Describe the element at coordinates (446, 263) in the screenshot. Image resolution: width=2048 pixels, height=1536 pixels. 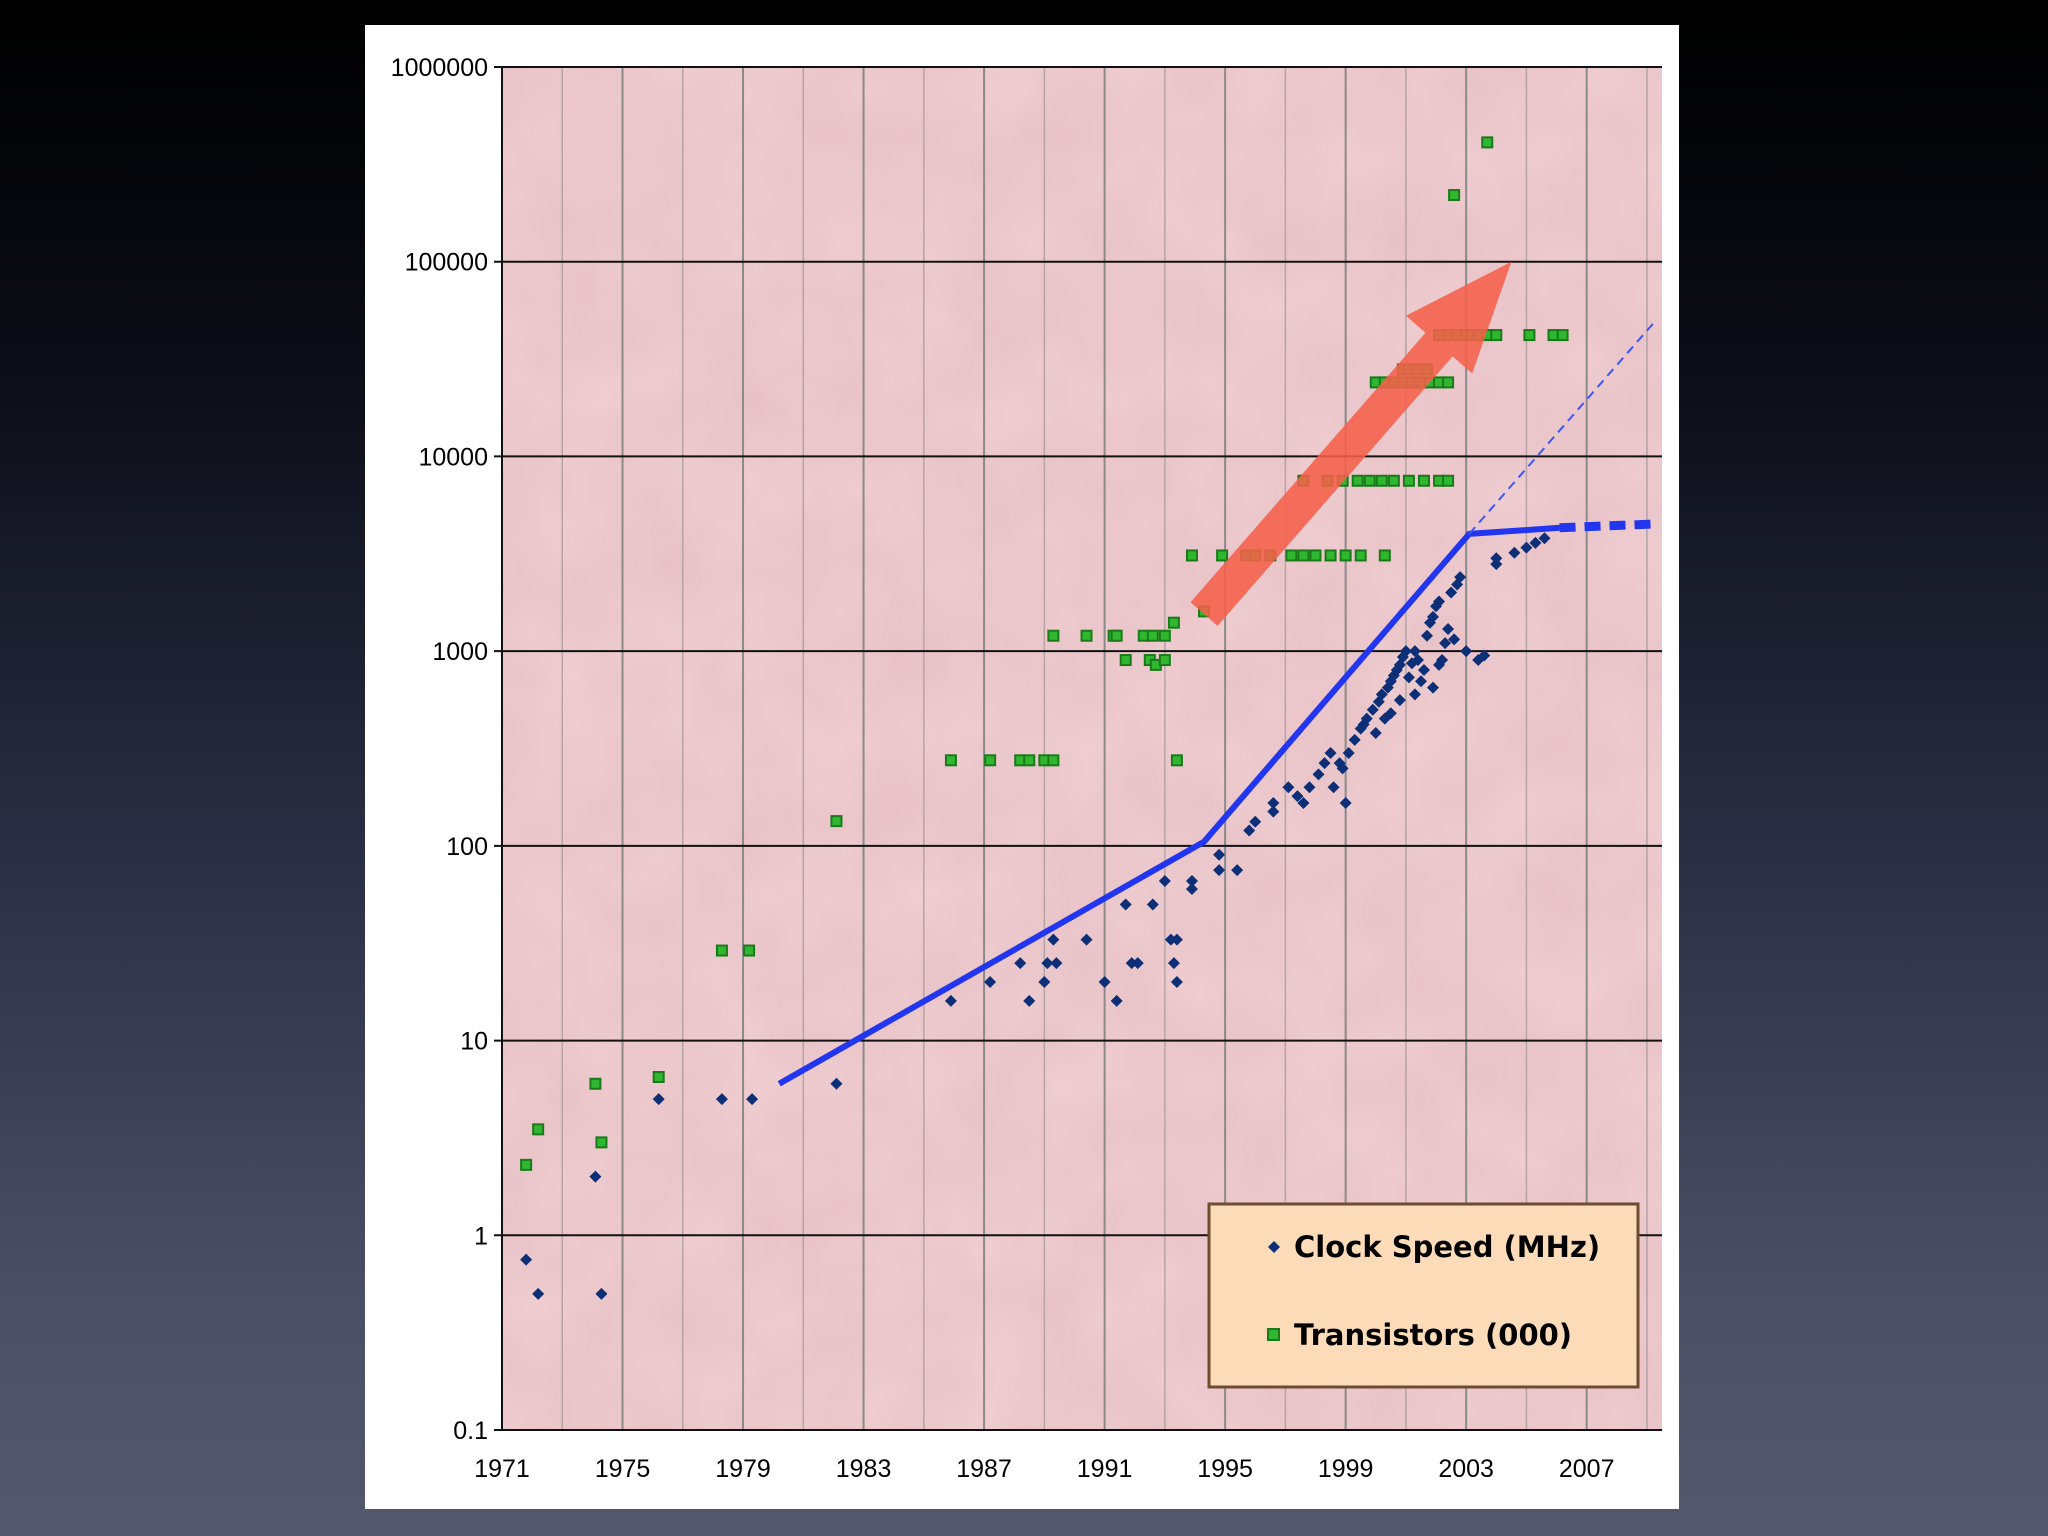
I see `y-tick-label: 100000` at that location.